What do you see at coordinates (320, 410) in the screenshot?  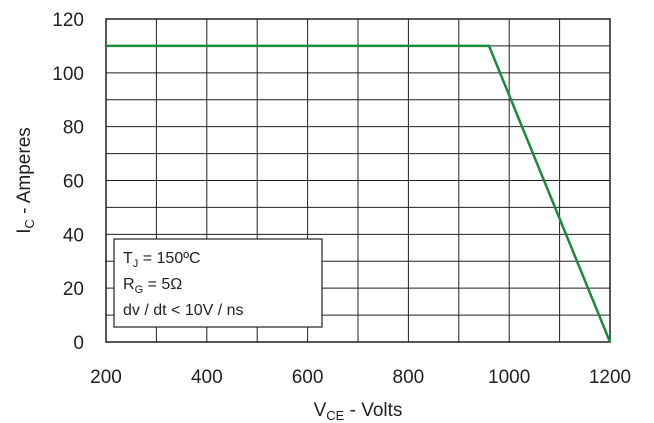 I see `x-axis-title-main: V` at bounding box center [320, 410].